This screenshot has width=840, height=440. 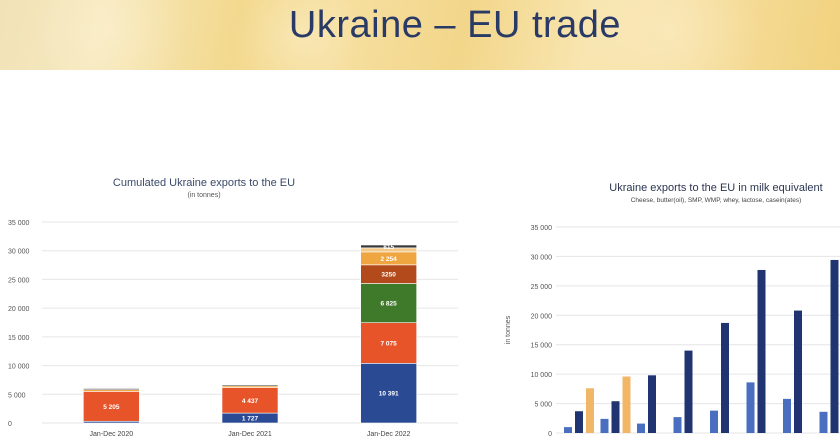 I want to click on data-label: 10 391, so click(x=389, y=394).